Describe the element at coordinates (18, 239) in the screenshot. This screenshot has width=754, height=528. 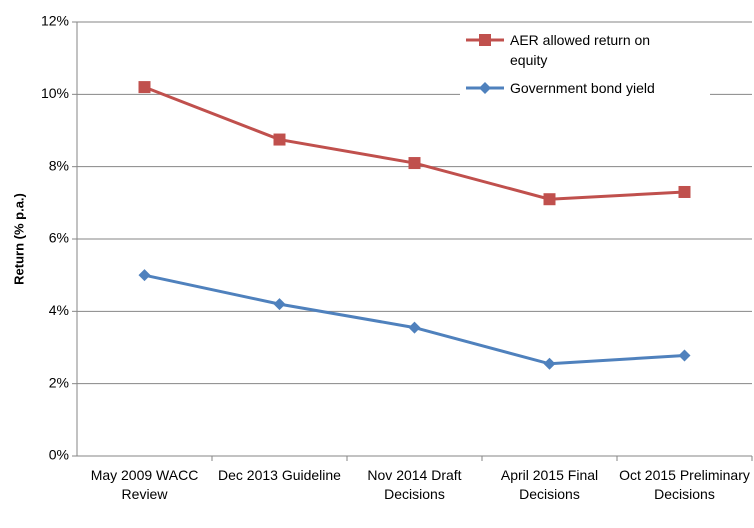
I see `y-axis-title: Return (% p.a.)` at that location.